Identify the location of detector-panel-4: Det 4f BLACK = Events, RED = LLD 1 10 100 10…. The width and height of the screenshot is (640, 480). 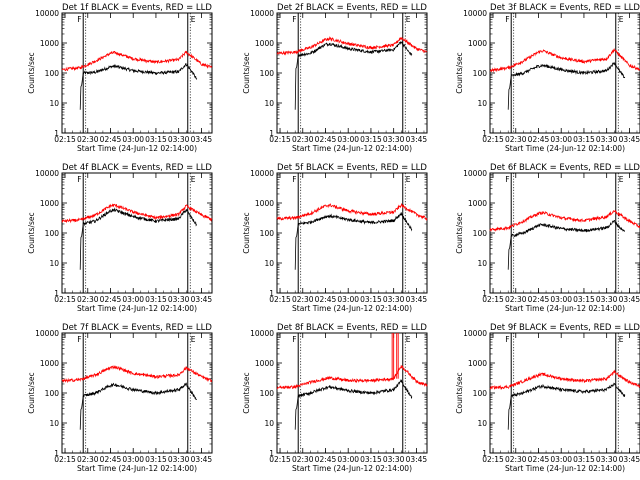
(120, 238).